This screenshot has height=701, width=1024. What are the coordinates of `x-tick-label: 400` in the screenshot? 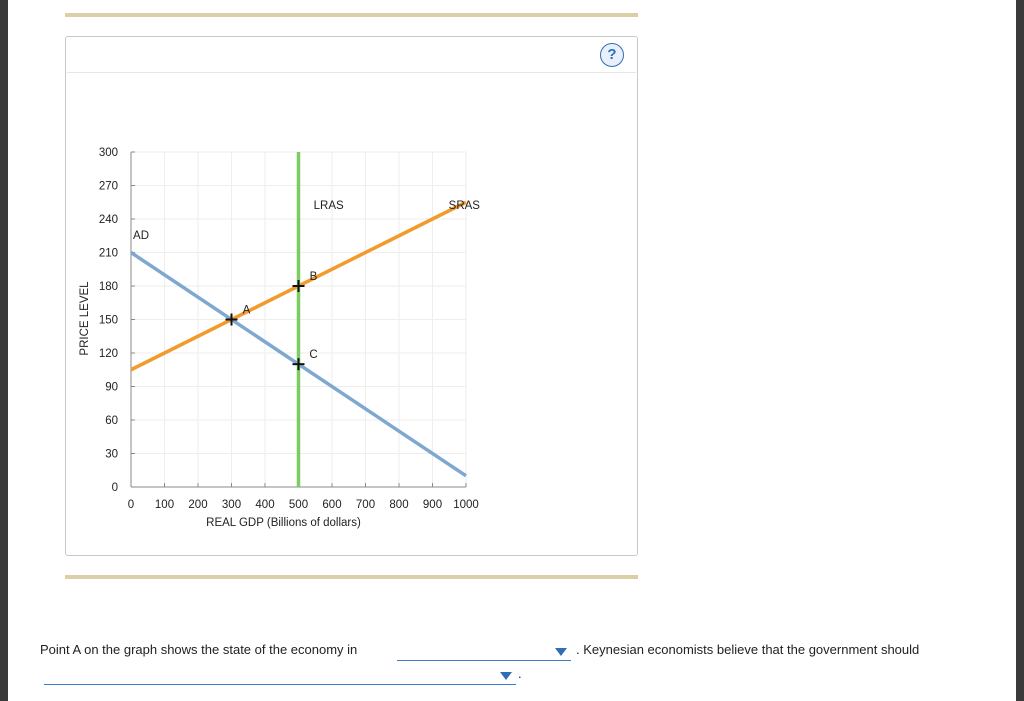 It's located at (264, 505).